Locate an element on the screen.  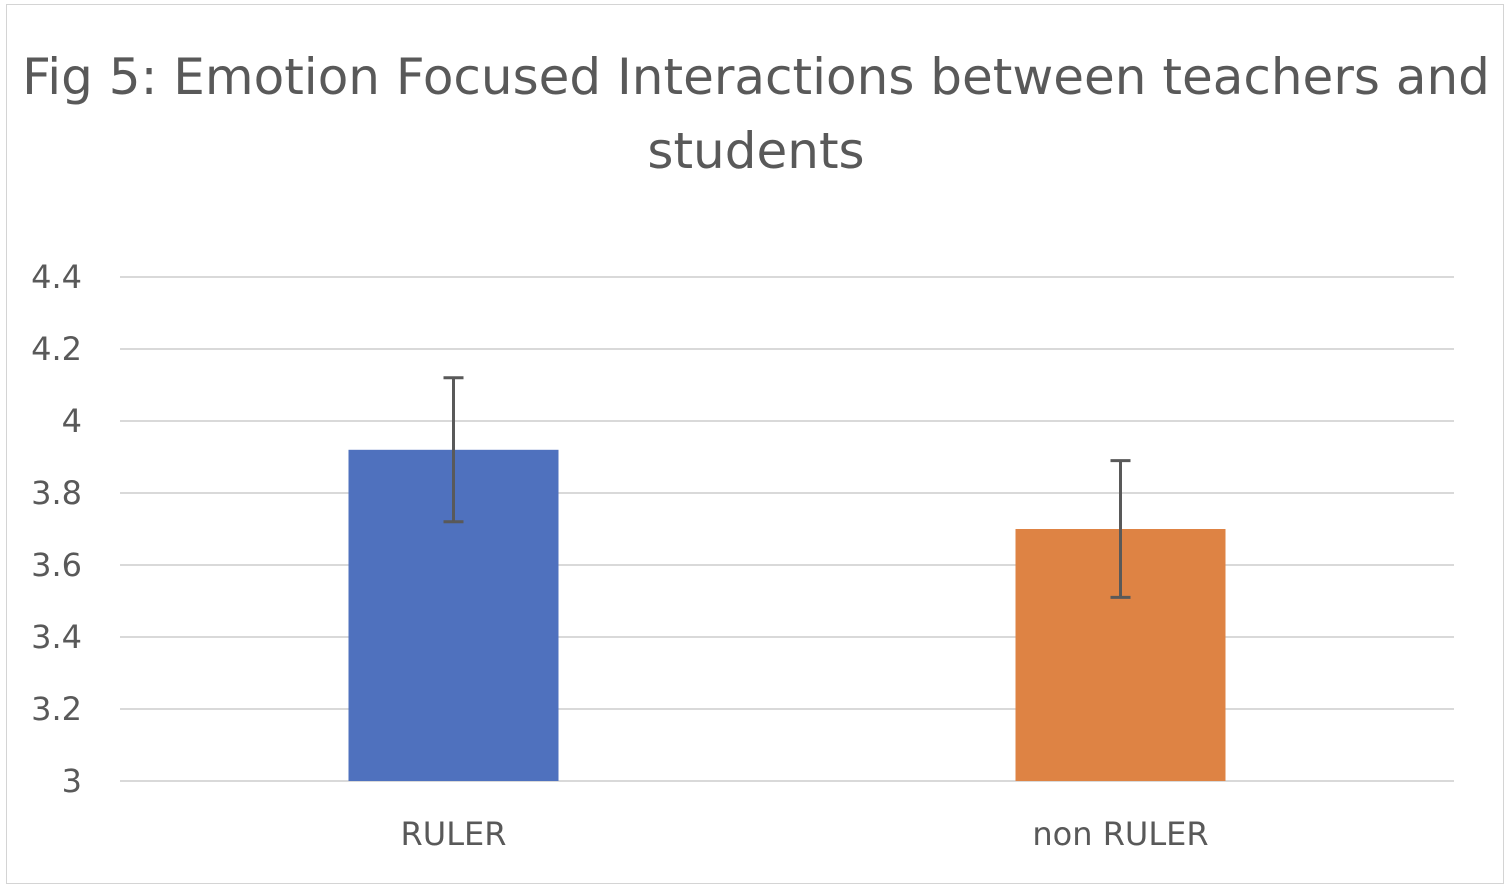
y-tick-label: 3.6 is located at coordinates (56, 565).